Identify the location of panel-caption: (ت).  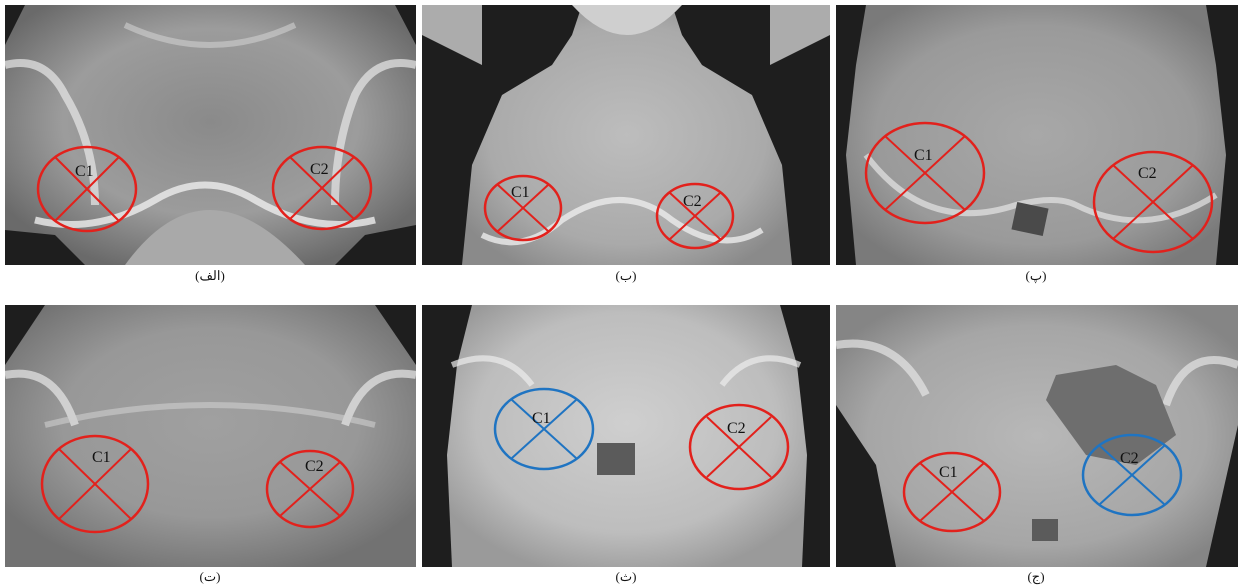
(210, 576).